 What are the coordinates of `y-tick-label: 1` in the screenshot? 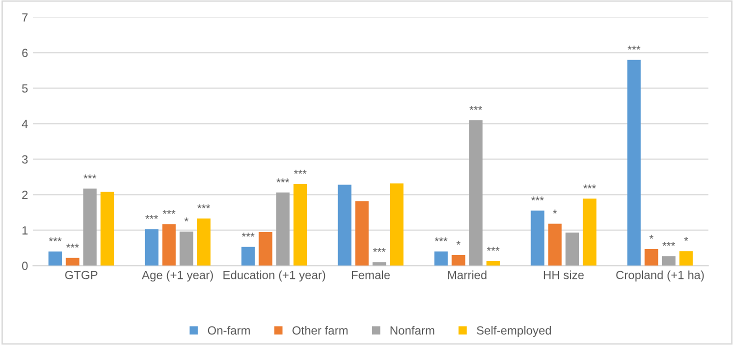 It's located at (25, 230).